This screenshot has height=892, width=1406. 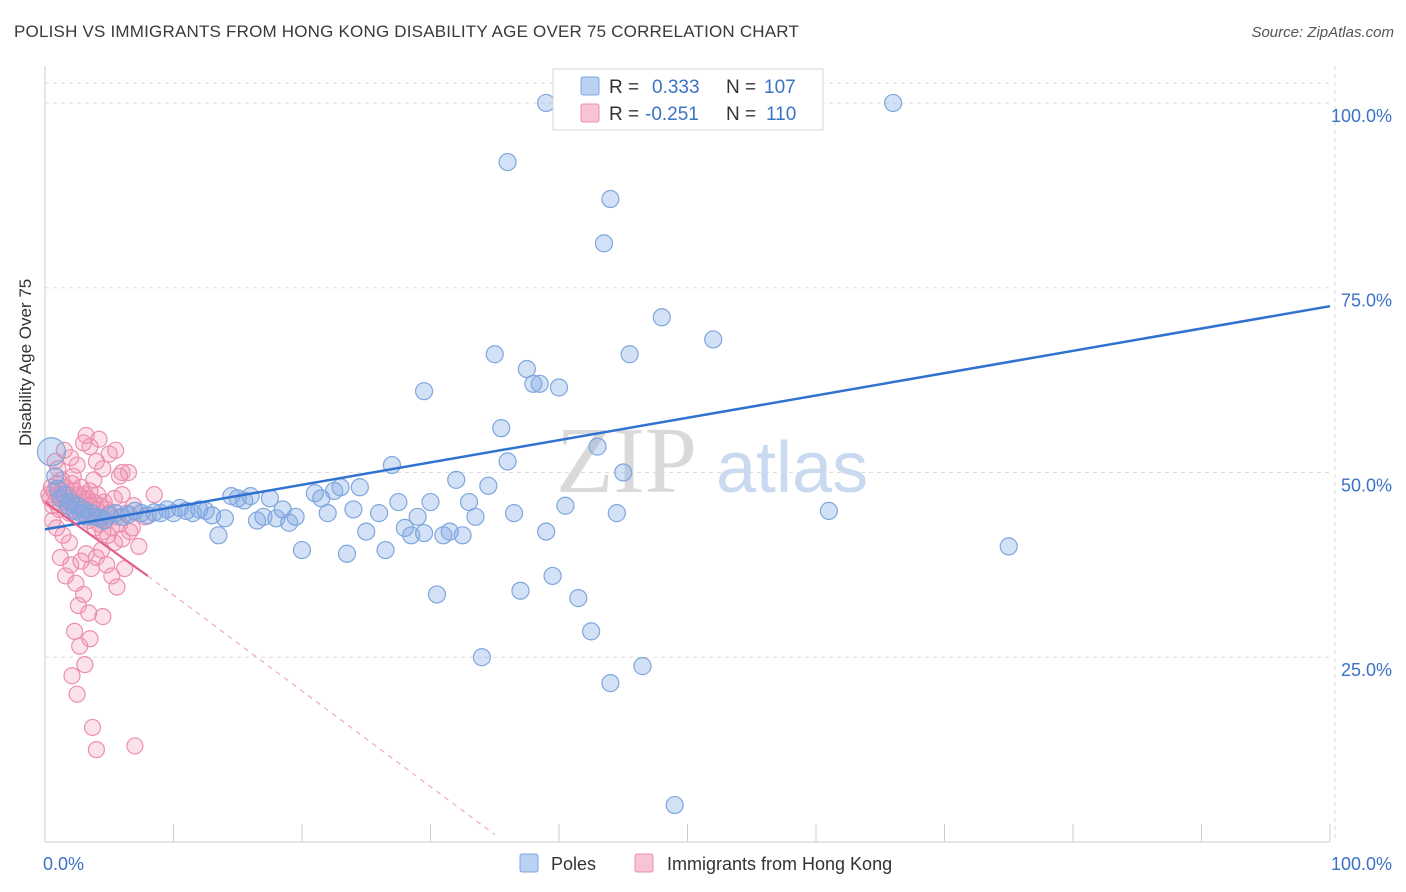 I want to click on legend-n-value-1: 107, so click(x=780, y=87).